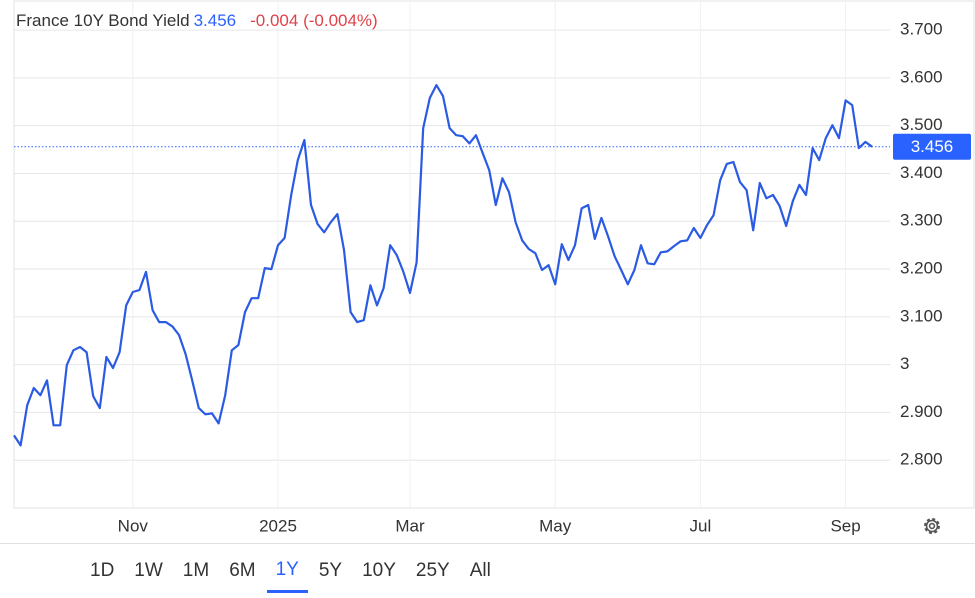 This screenshot has width=975, height=598. I want to click on range-button: 5Y, so click(330, 571).